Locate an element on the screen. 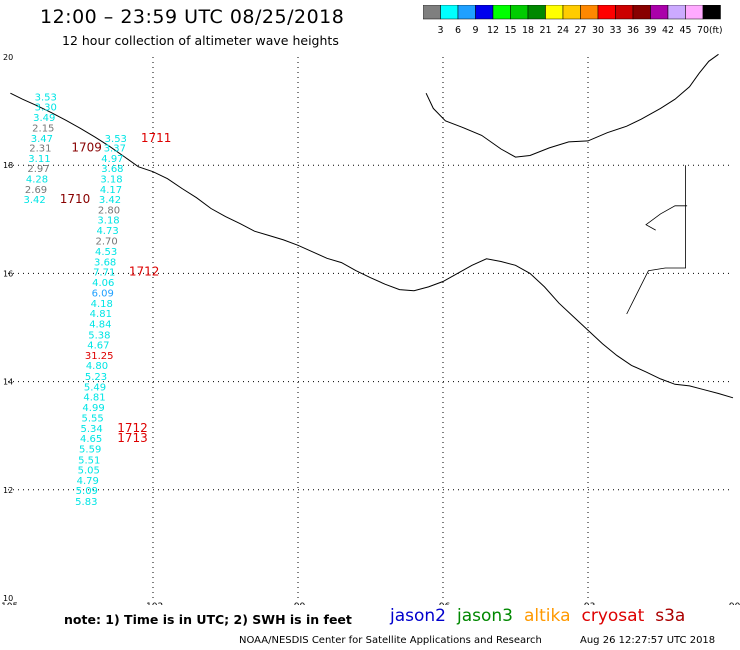 Image resolution: width=740 pixels, height=650 pixels. latitude-tick-label: 12 is located at coordinates (8, 490).